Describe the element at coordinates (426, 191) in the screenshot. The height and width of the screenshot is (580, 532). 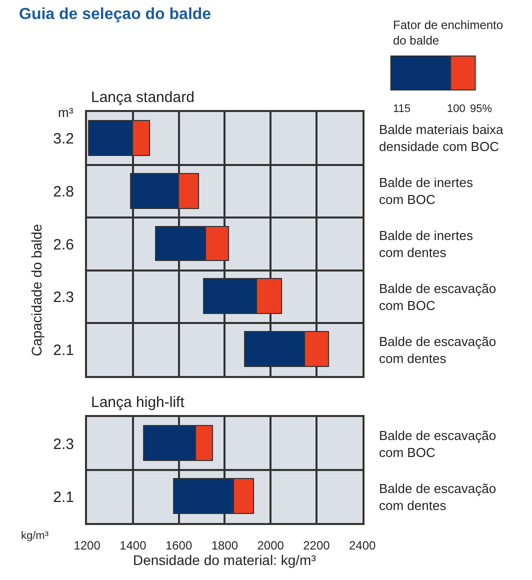
I see `text: Balde de inertes com BOC` at that location.